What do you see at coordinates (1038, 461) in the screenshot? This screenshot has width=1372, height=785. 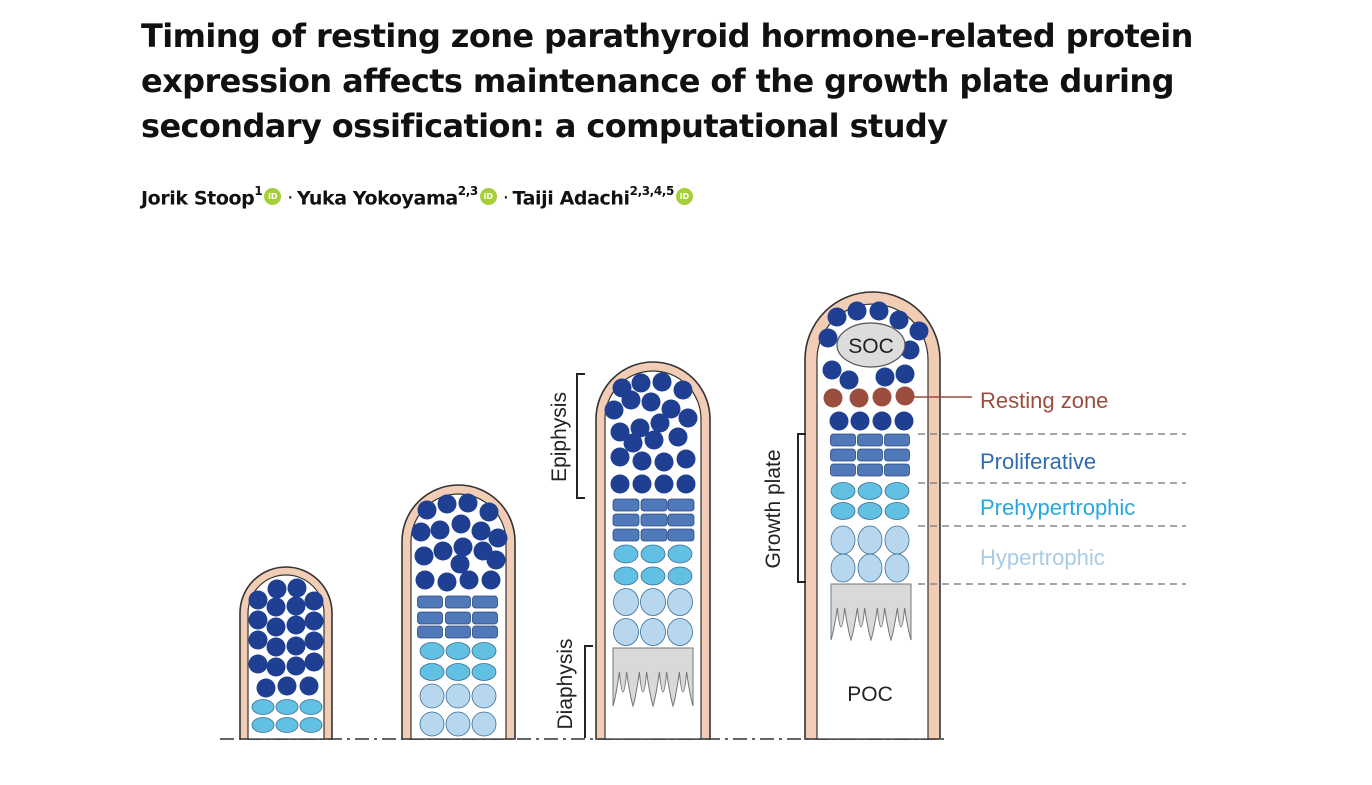 I see `proliferative-label: Proliferative` at bounding box center [1038, 461].